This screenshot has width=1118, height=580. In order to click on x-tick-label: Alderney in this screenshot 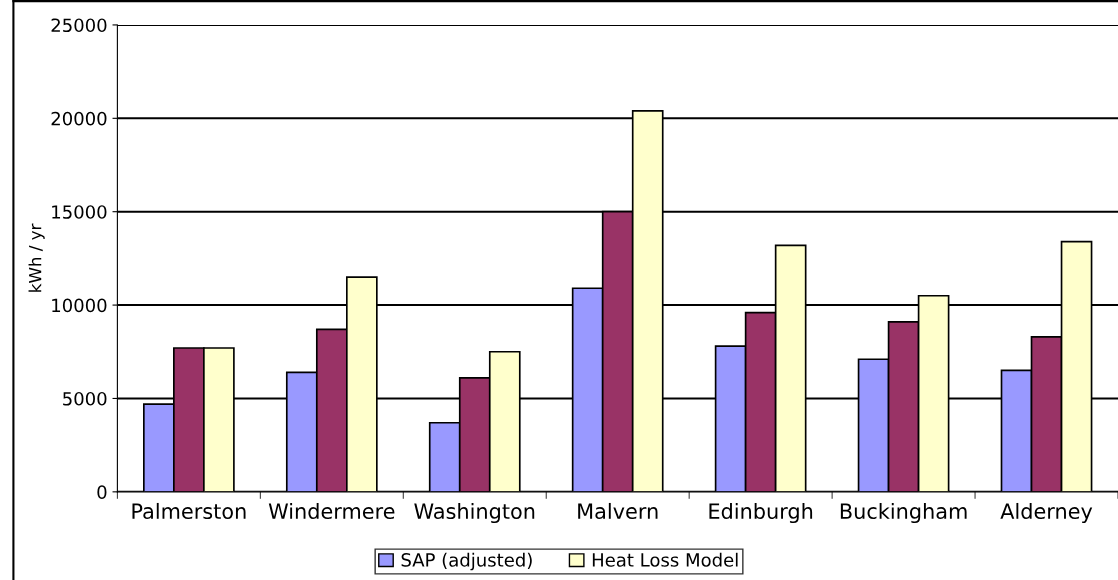, I will do `click(1046, 513)`.